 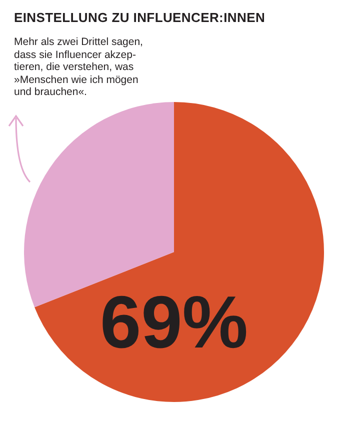 What do you see at coordinates (78, 67) in the screenshot?
I see `text: Mehr als zwei Drittel sagen, dass sie Influencer akzep- tieren, die verstehen, was »Menschen wie ich mögen und brauchen«.` at bounding box center [78, 67].